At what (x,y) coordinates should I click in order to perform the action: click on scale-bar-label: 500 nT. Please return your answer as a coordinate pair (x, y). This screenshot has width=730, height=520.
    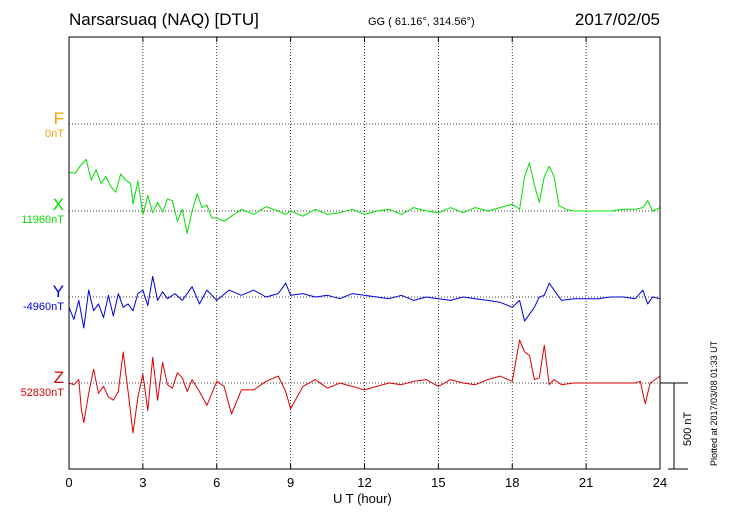
    Looking at the image, I should click on (688, 428).